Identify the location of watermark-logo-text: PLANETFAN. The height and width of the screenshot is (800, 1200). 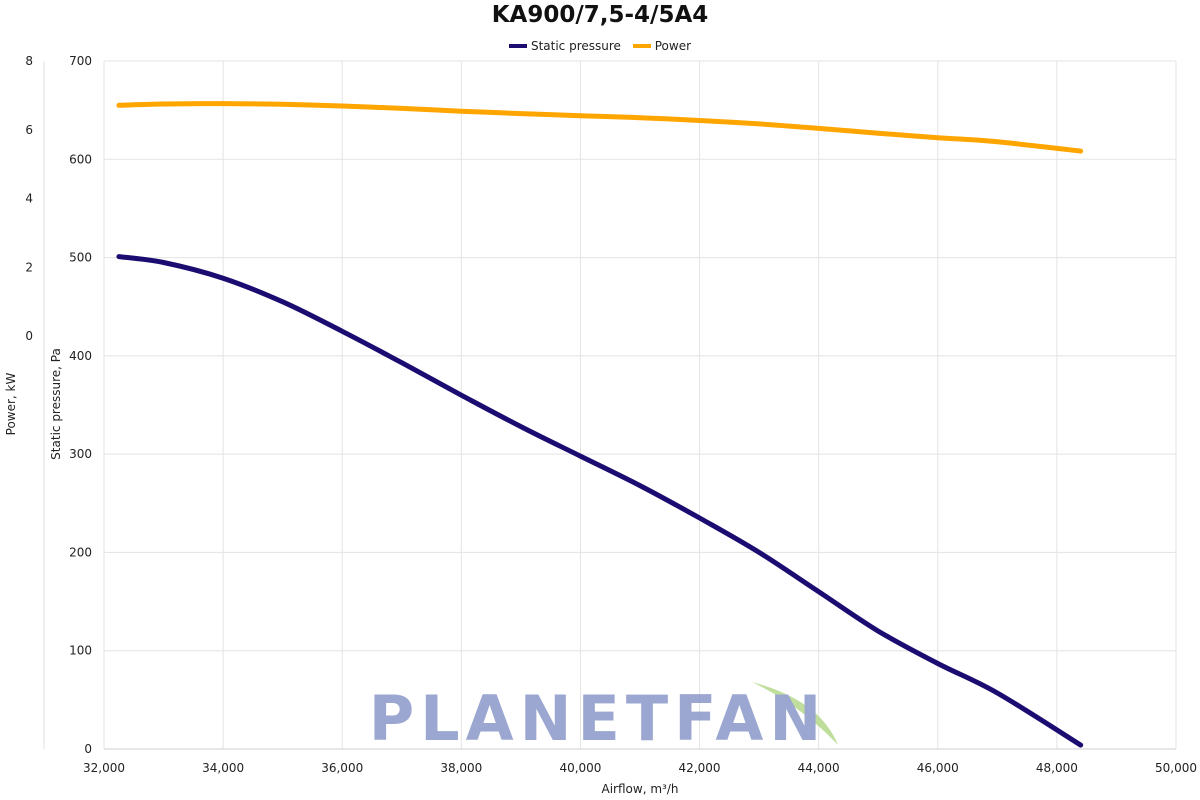
(598, 718).